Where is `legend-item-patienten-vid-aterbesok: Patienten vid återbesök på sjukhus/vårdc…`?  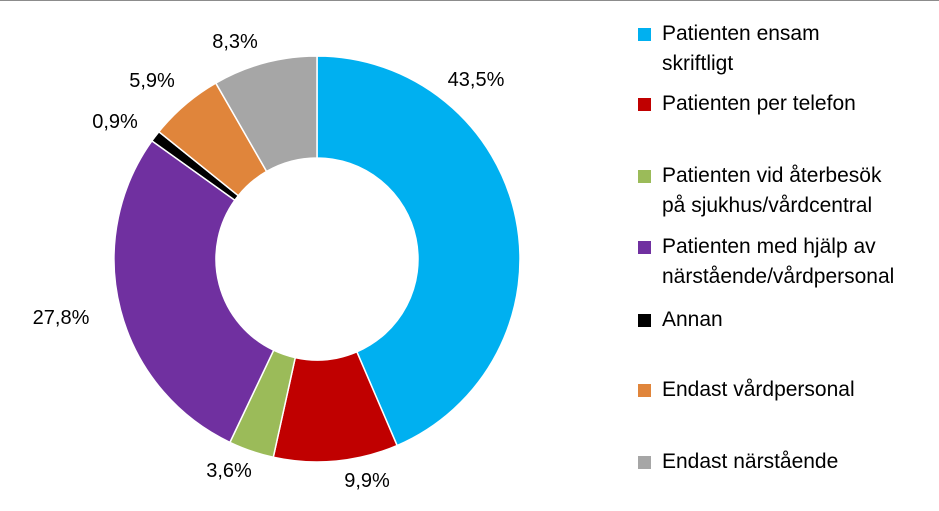 legend-item-patienten-vid-aterbesok: Patienten vid återbesök på sjukhus/vårdc… is located at coordinates (788, 191).